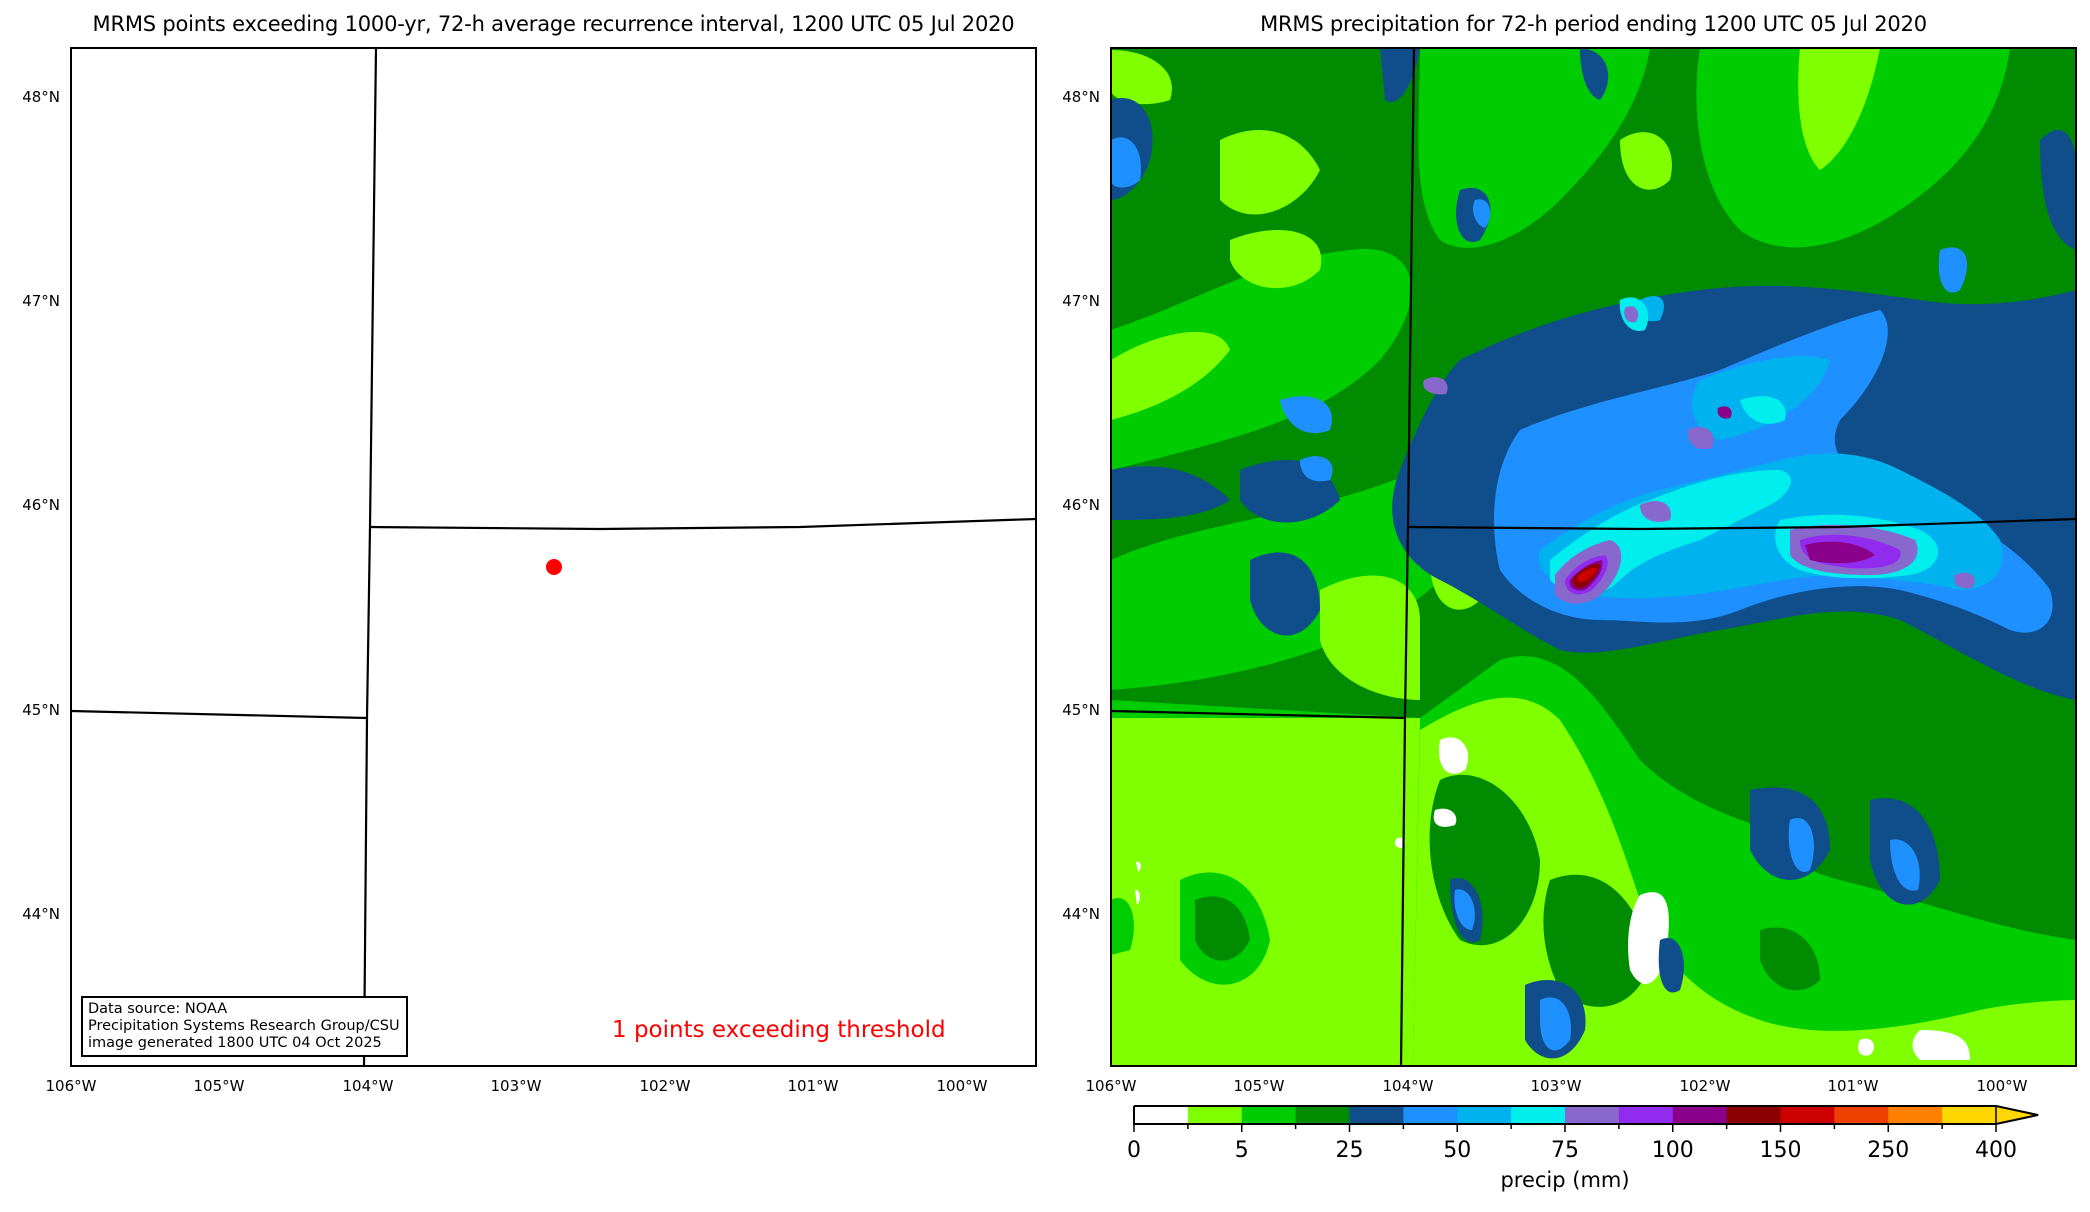  What do you see at coordinates (1565, 1180) in the screenshot?
I see `colorbar-title: precip (mm)` at bounding box center [1565, 1180].